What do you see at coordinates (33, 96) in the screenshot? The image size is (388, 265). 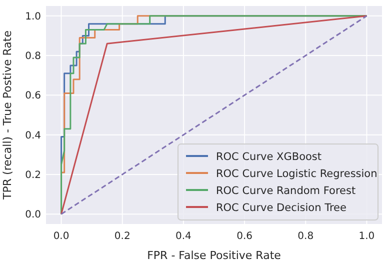 I see `y-tick-label: 0.6` at bounding box center [33, 96].